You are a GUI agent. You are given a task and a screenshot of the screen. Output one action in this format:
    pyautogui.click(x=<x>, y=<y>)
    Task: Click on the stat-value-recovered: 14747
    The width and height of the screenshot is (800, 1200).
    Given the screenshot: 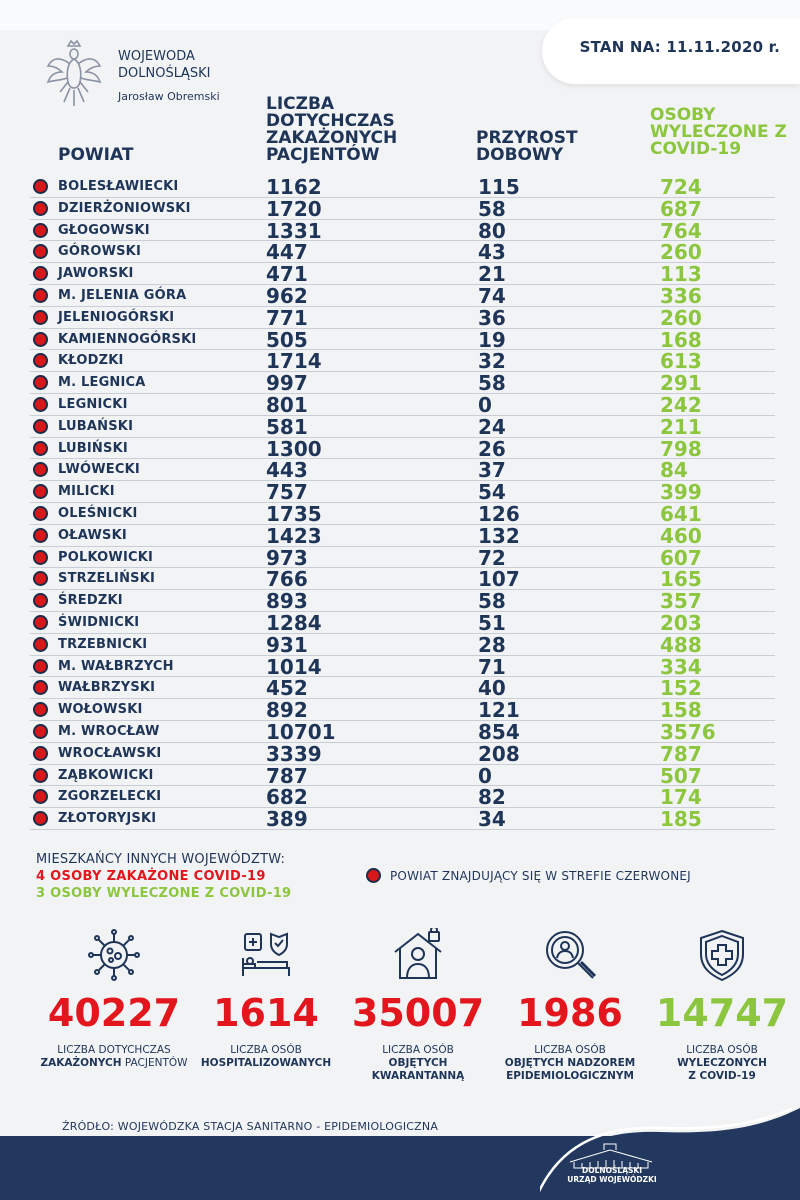 What is the action you would take?
    pyautogui.click(x=722, y=1013)
    